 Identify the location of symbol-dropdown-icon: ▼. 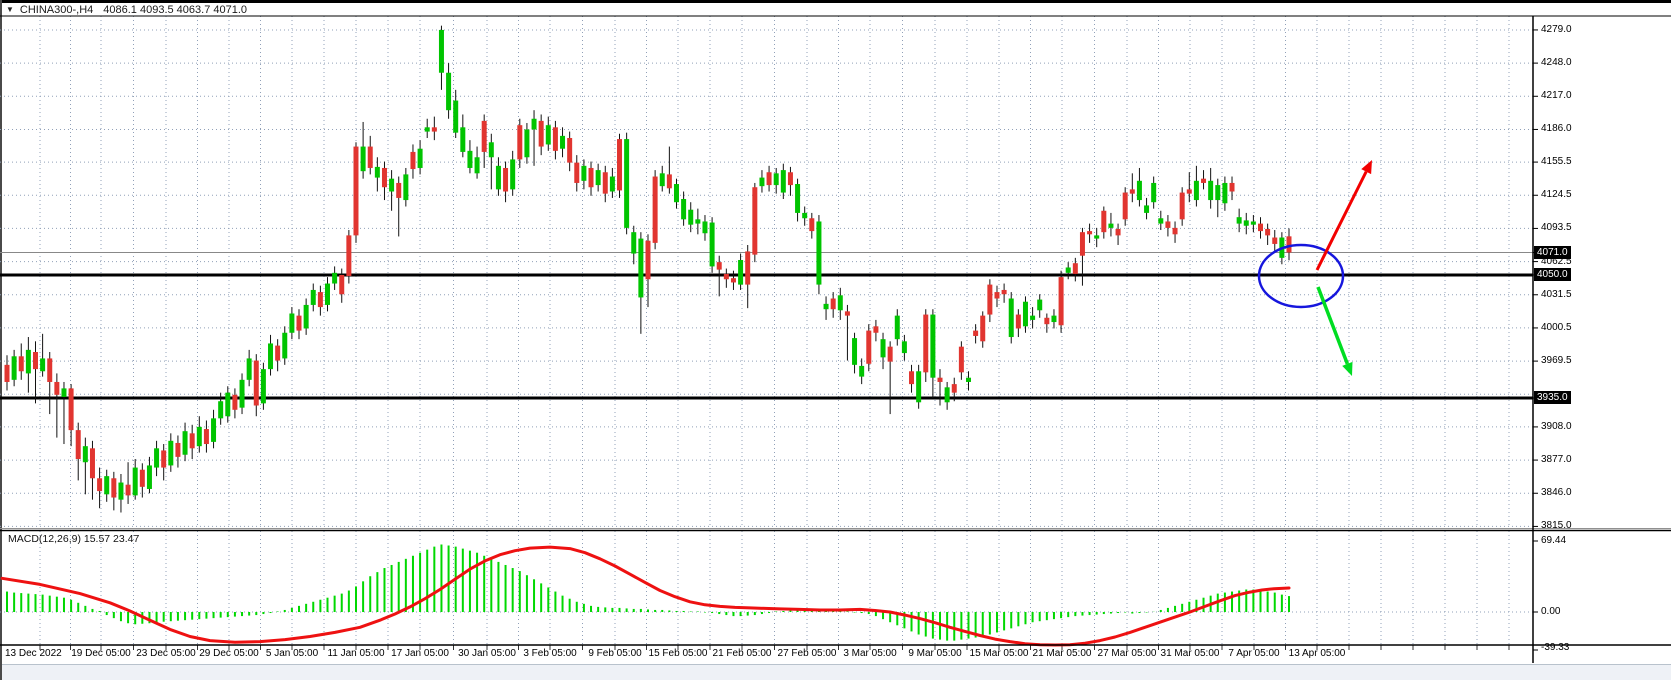
(10, 9).